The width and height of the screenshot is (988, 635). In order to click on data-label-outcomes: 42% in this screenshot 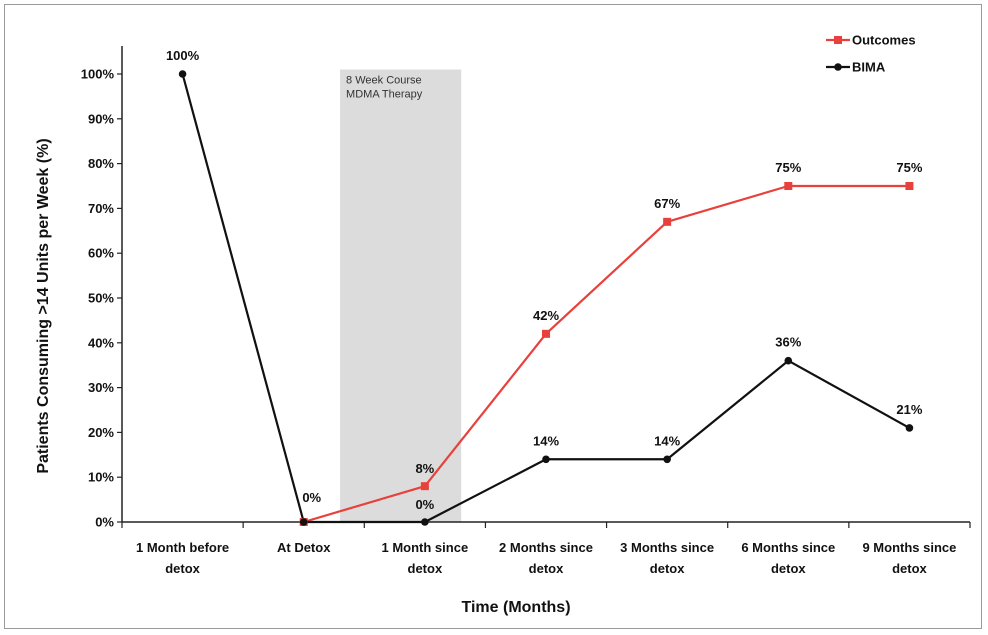, I will do `click(546, 315)`.